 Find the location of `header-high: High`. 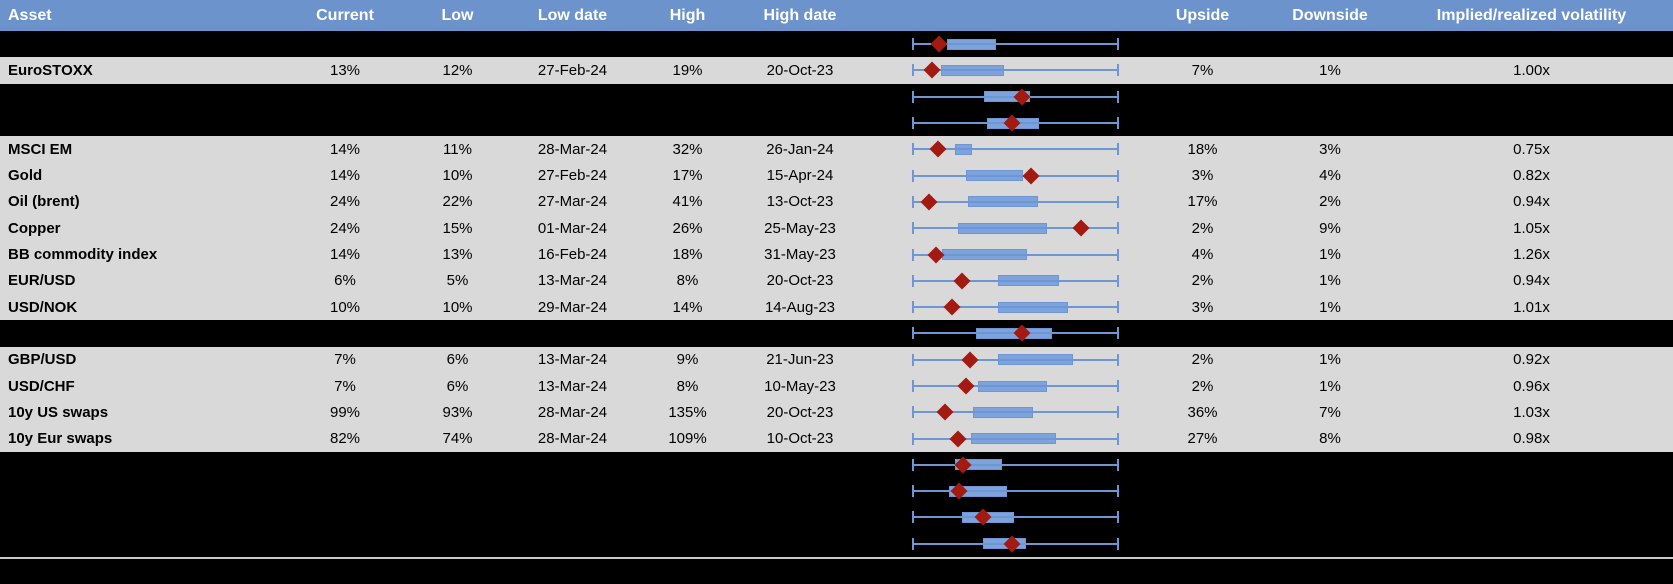

header-high: High is located at coordinates (687, 15).